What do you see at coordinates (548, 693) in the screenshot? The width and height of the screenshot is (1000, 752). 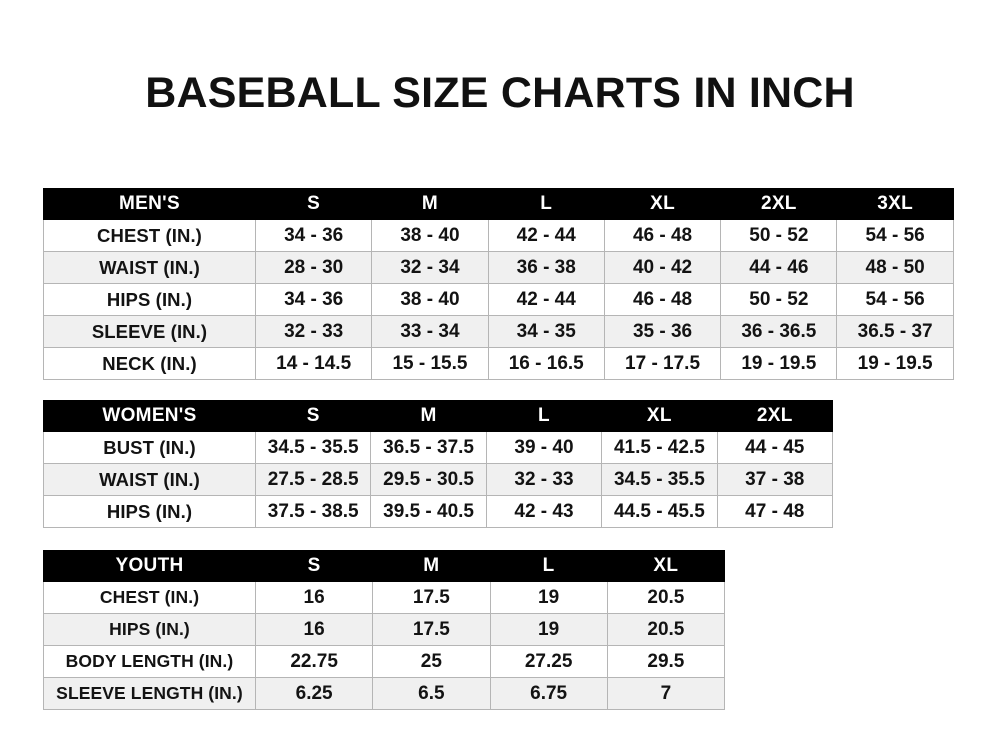 I see `youth-measurement-cell: 6.75` at bounding box center [548, 693].